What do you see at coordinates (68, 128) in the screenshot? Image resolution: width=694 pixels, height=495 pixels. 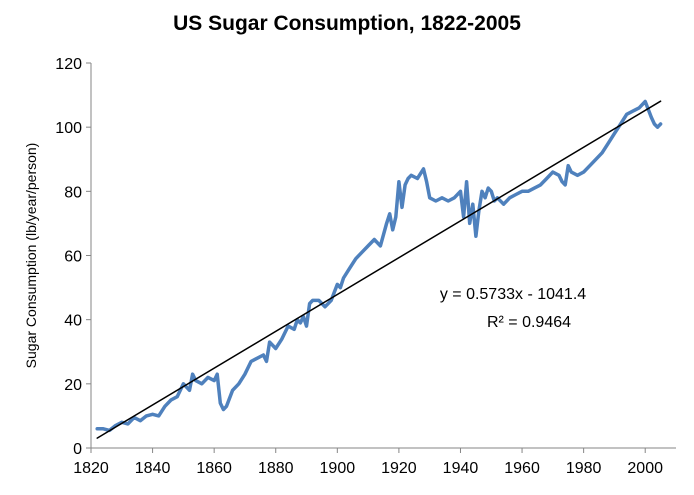 I see `y-tick-label: 100` at bounding box center [68, 128].